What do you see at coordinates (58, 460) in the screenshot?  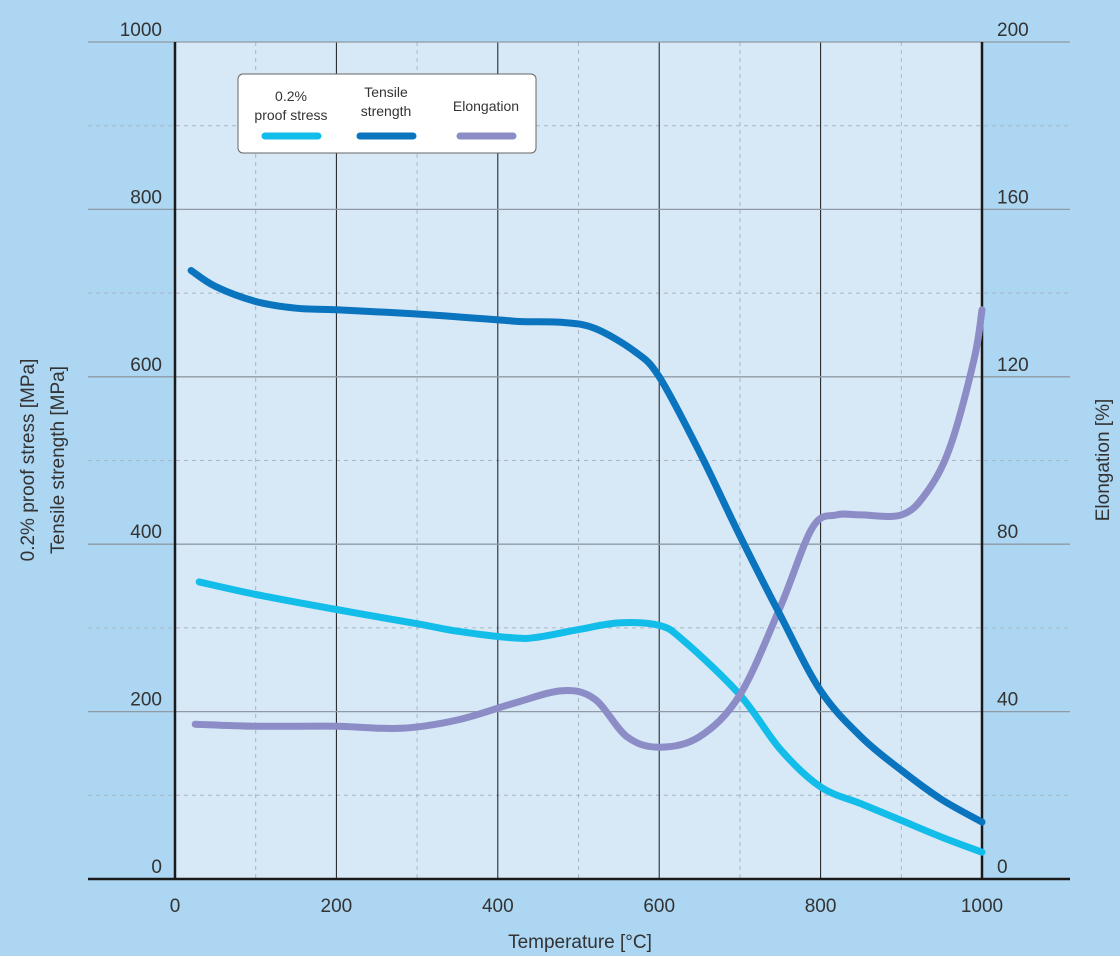 I see `y-left-axis-title-line2: Tensile strength [MPa]` at bounding box center [58, 460].